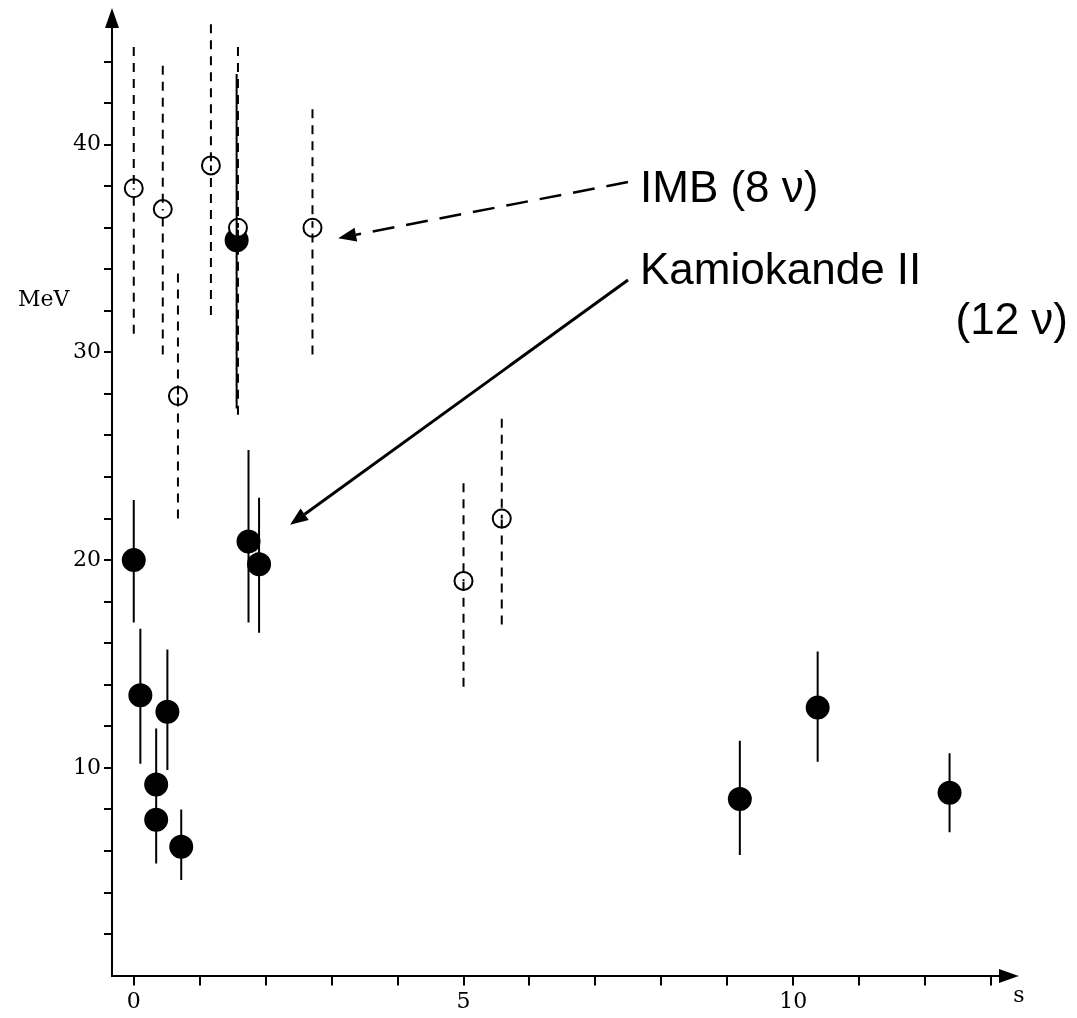 The image size is (1077, 1018). I want to click on annotation: IMB (8 ν), so click(729, 187).